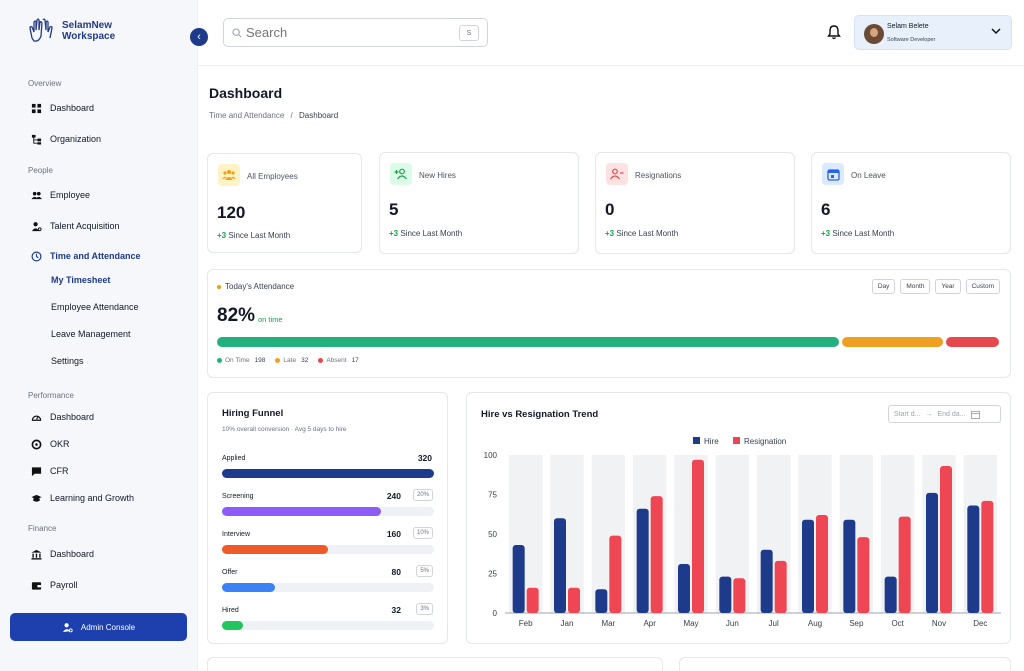  I want to click on target-icon, so click(36, 444).